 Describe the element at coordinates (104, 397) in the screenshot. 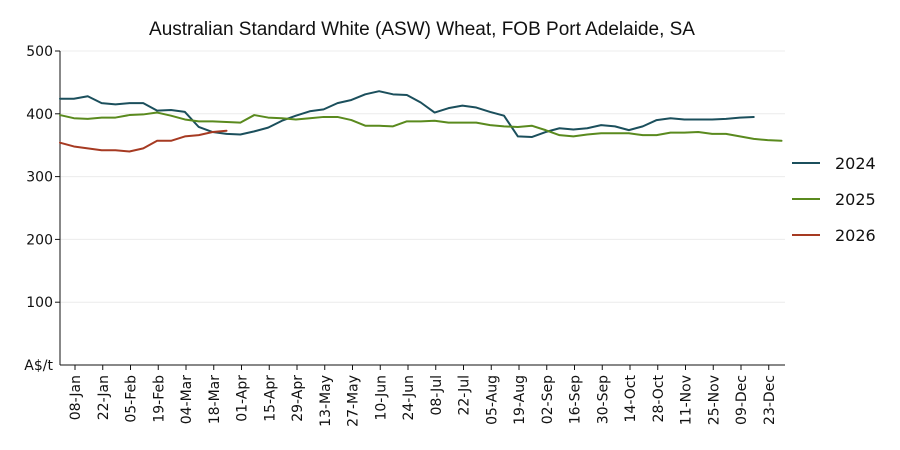

I see `x-tick-label: 22-Jan` at that location.